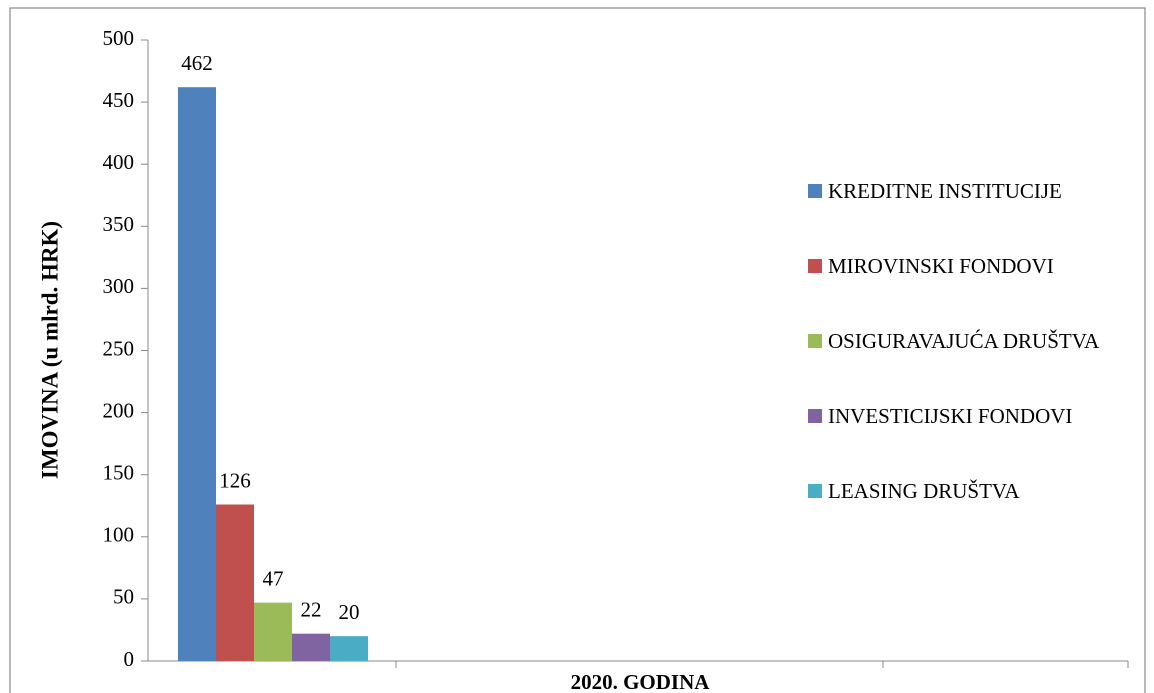 Image resolution: width=1154 pixels, height=693 pixels. I want to click on y-tick-label: 450, so click(119, 100).